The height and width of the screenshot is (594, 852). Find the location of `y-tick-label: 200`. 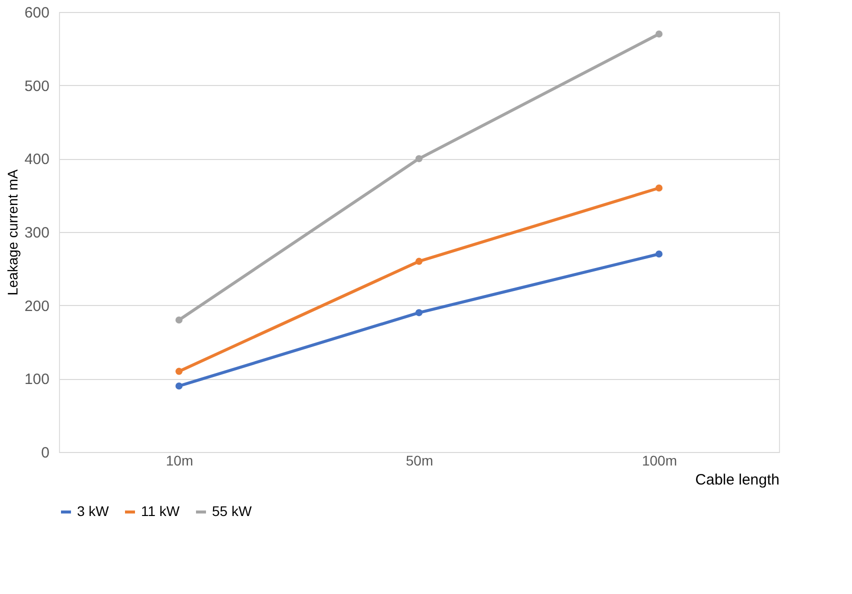

y-tick-label: 200 is located at coordinates (37, 306).